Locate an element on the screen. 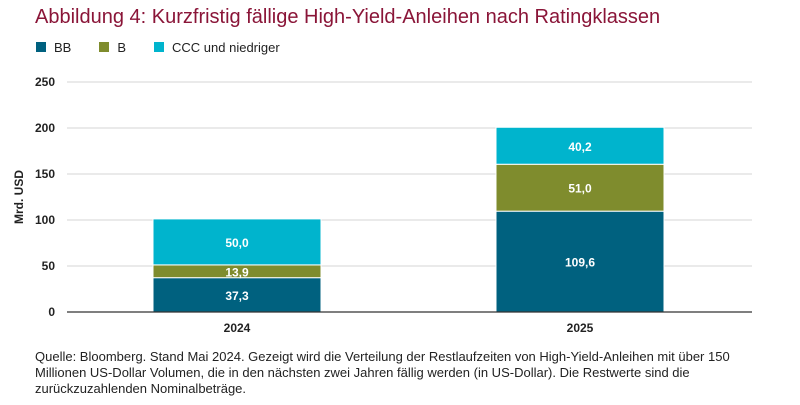  data-label: 109,6 is located at coordinates (580, 263).